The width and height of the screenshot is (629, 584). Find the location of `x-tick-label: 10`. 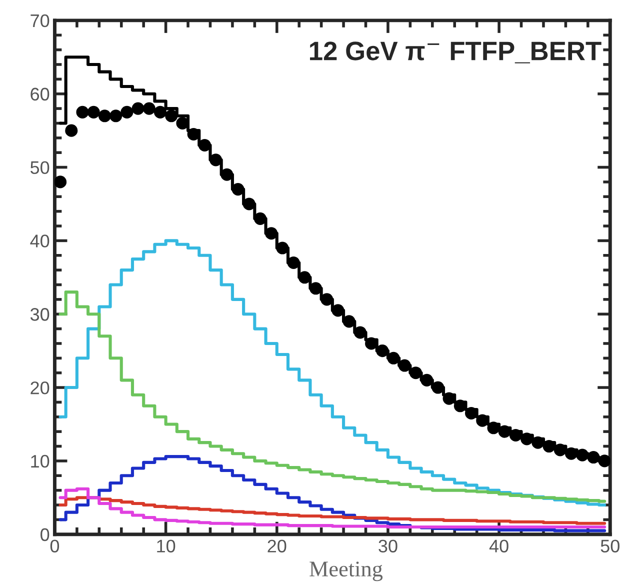

x-tick-label: 10 is located at coordinates (166, 546).